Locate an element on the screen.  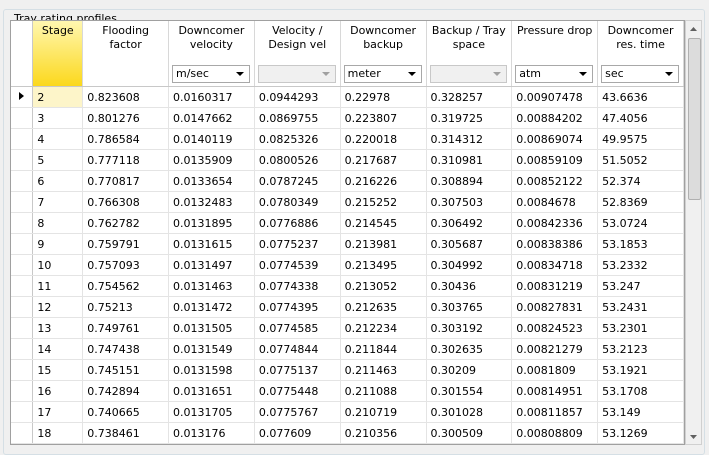
cell: 0.211088 is located at coordinates (383, 391).